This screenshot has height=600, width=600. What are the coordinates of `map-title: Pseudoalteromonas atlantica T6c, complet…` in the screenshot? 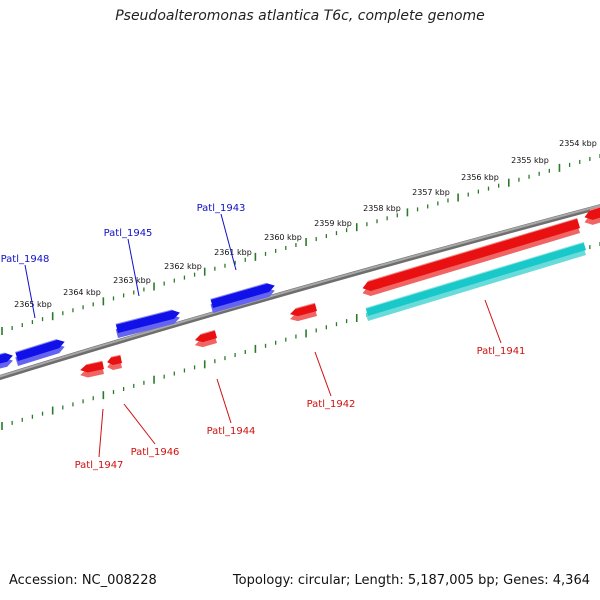 It's located at (300, 16).